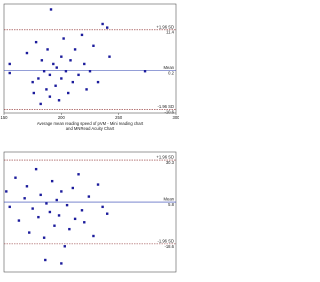 The image size is (320, 282). Describe the element at coordinates (62, 117) in the screenshot. I see `x-tick-label: 200` at that location.